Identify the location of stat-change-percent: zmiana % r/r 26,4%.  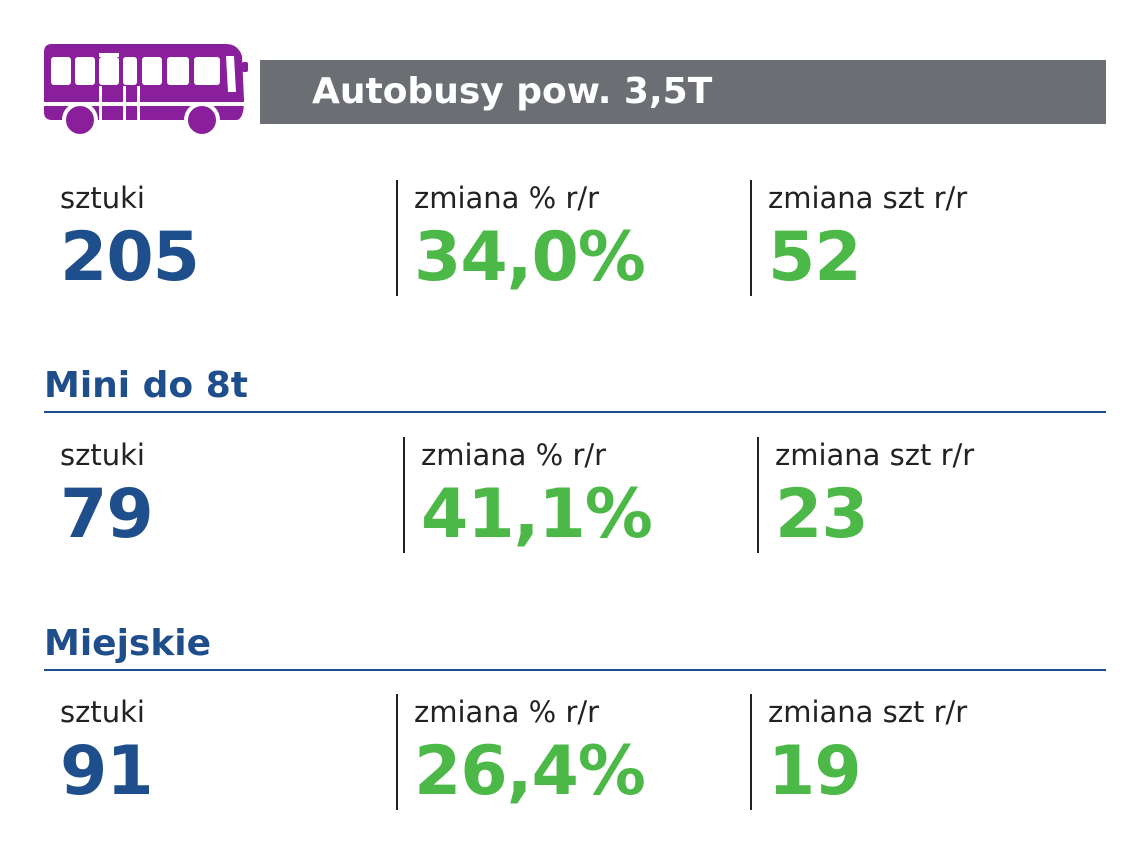
(567, 752).